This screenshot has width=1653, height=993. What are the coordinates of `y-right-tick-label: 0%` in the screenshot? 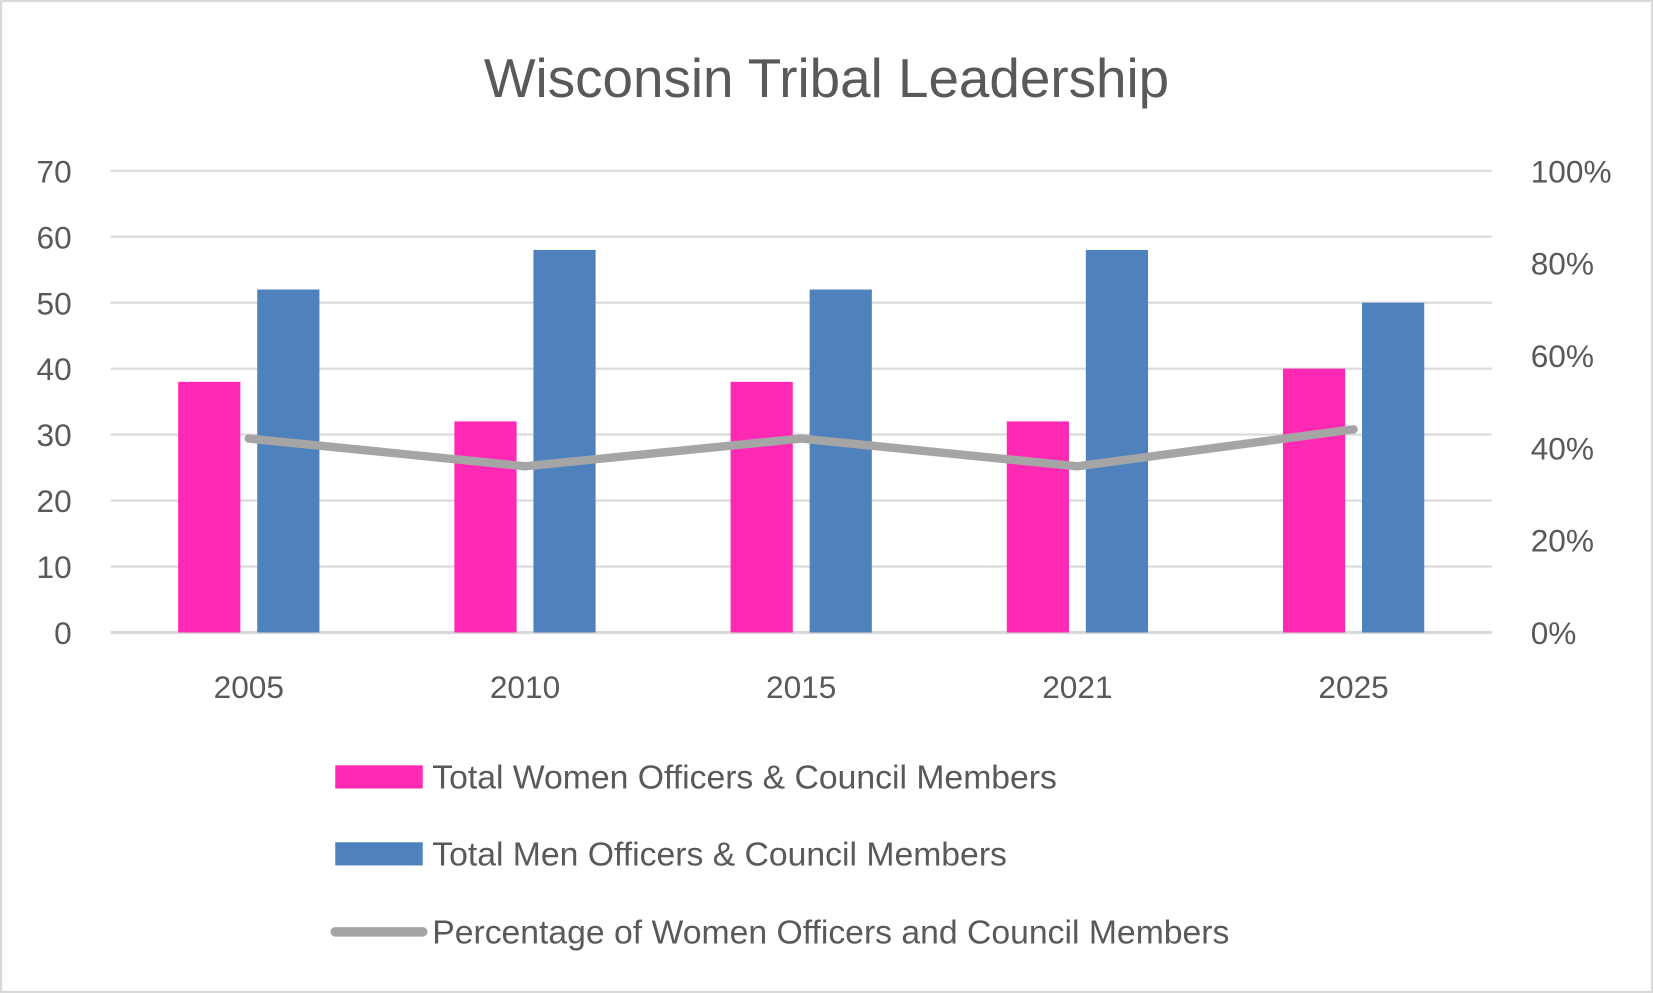 It's located at (1554, 633).